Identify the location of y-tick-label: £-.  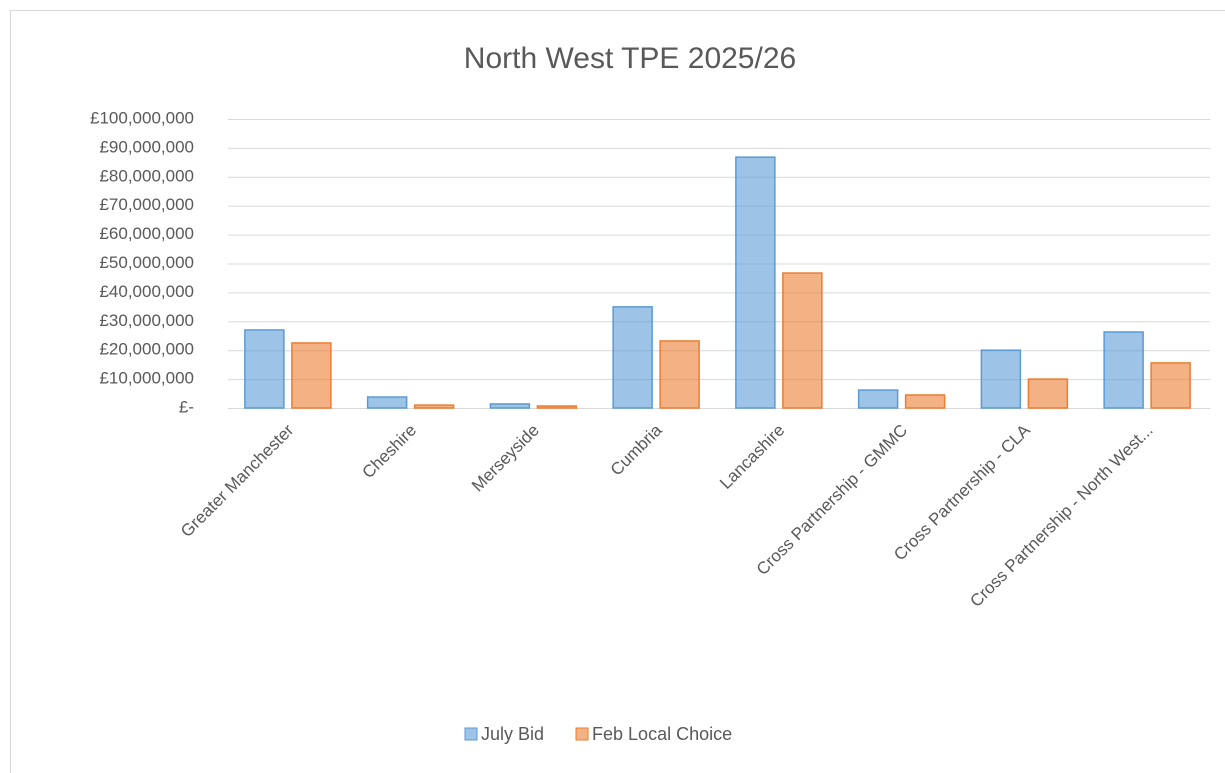
(186, 406).